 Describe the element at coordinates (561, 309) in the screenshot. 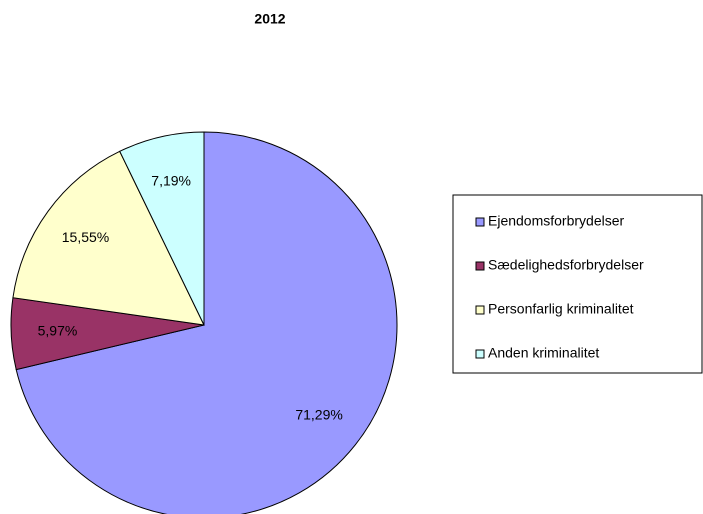

I see `legend-label: Personfarlig kriminalitet` at that location.